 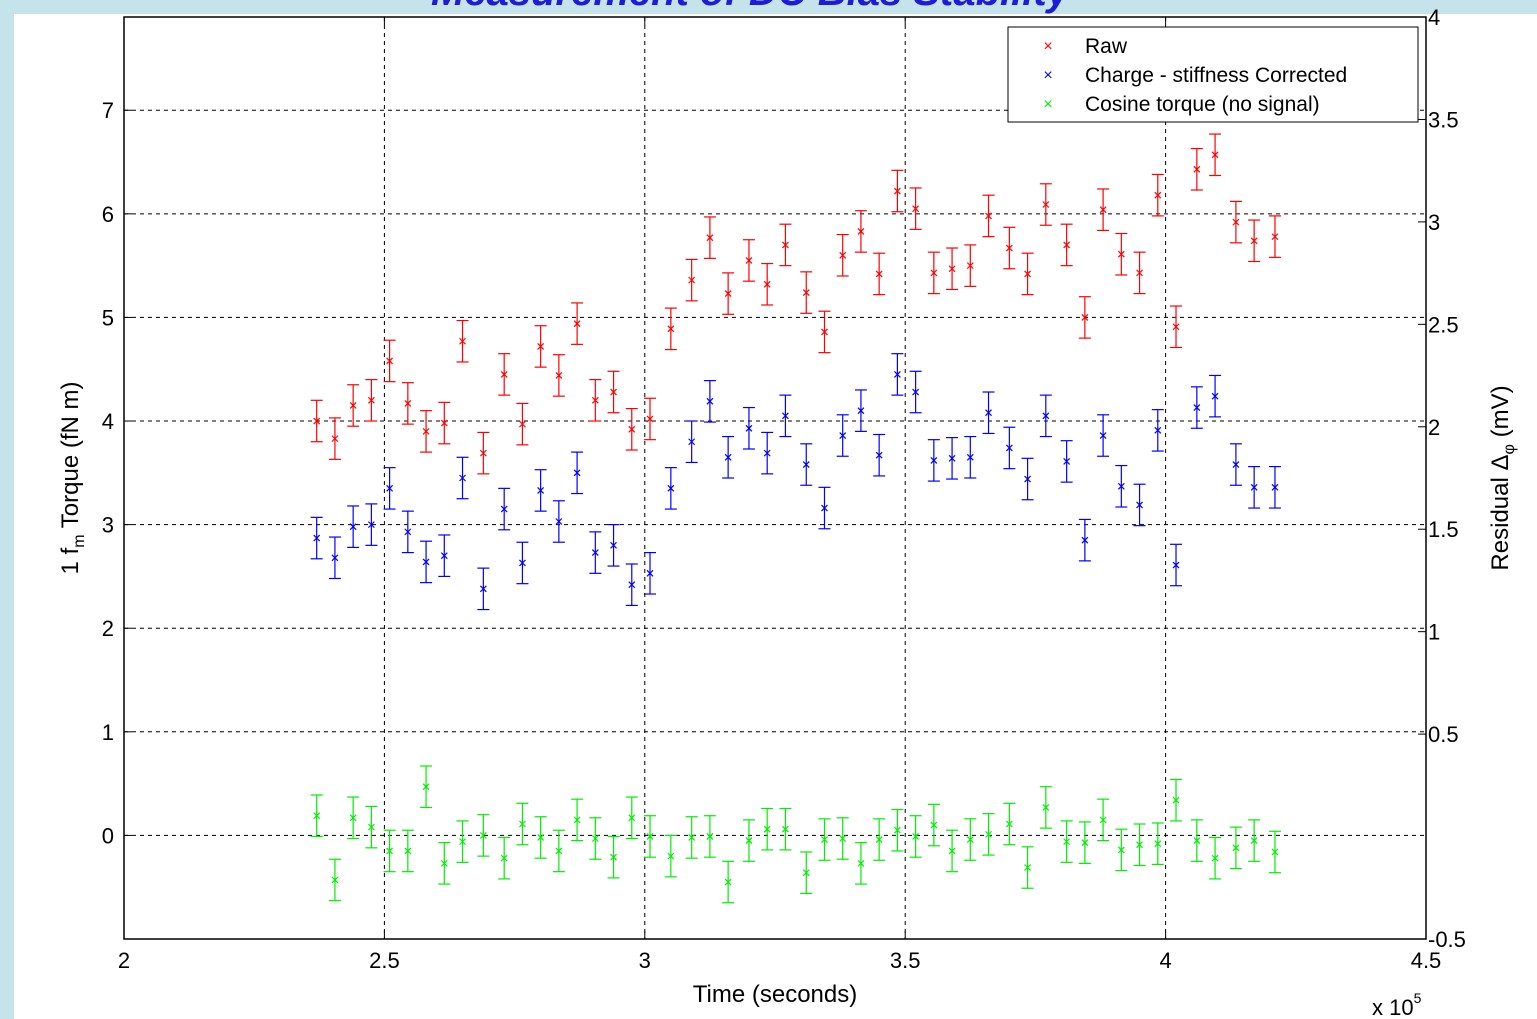 I want to click on y2-tick-label: 4, so click(x=1434, y=17).